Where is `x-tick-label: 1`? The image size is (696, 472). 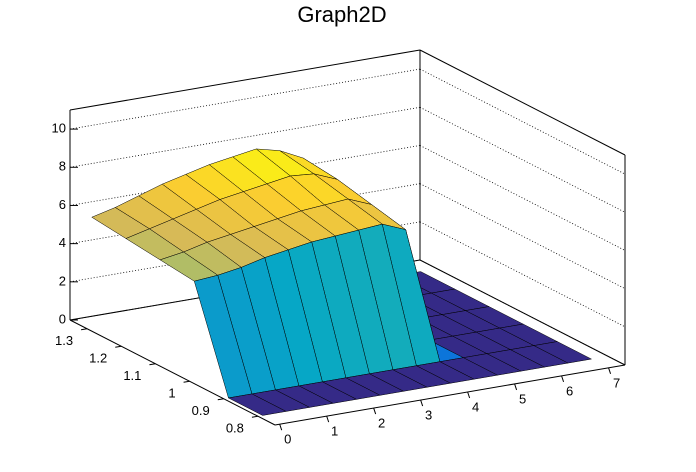 x-tick-label: 1 is located at coordinates (334, 431).